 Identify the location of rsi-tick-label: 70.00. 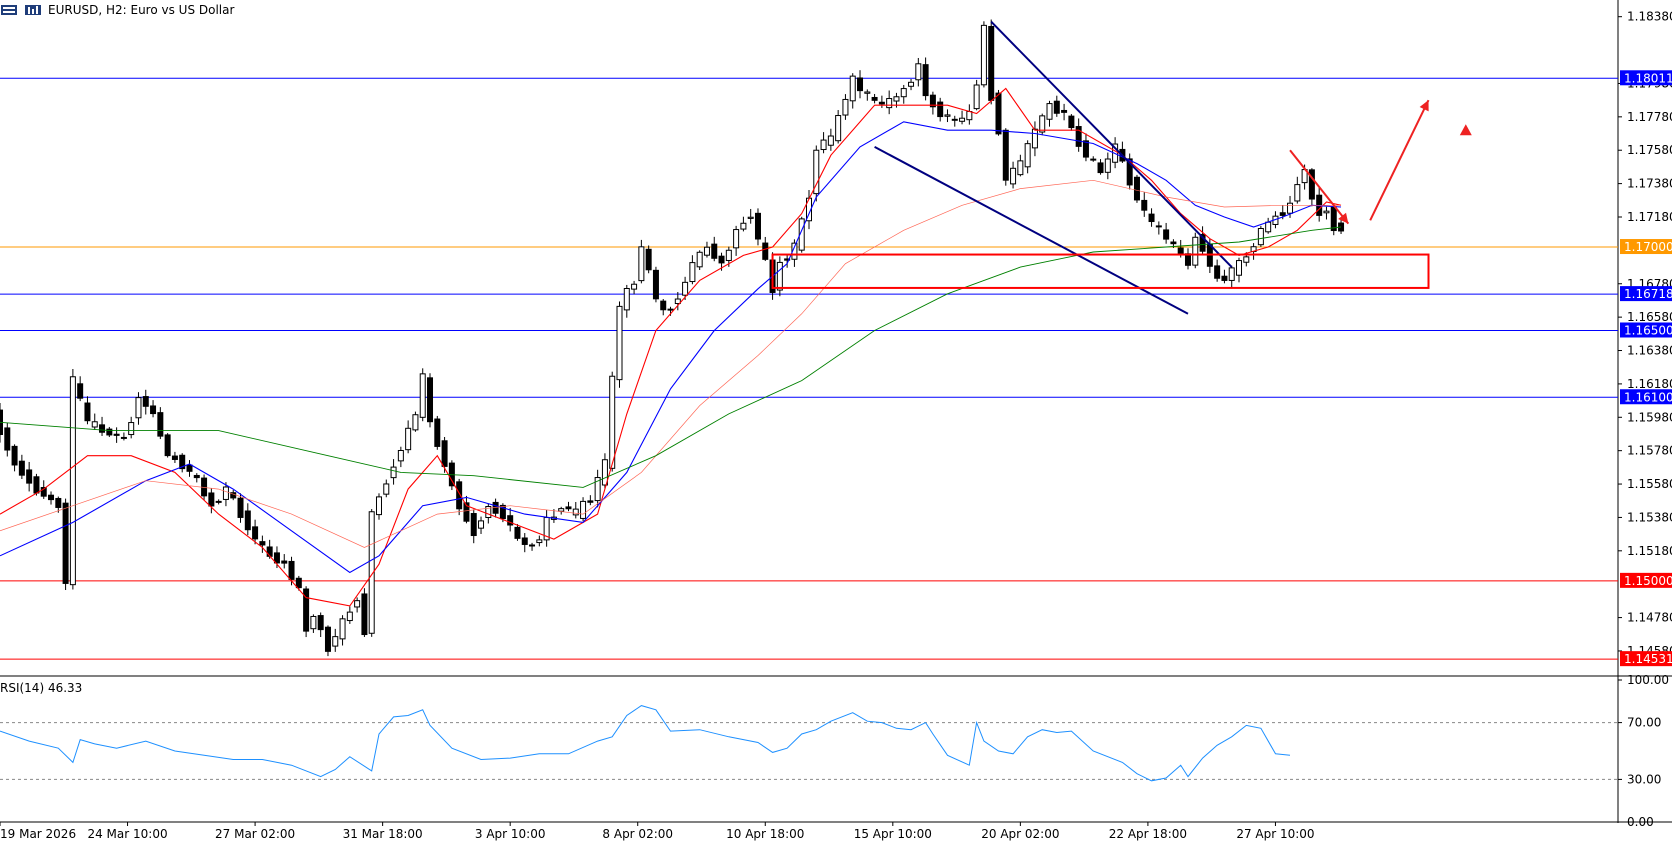
(1644, 723).